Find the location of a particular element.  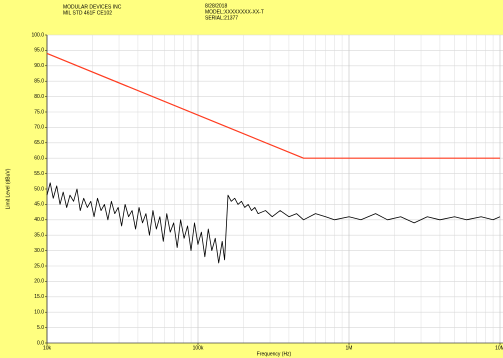

y-tick-label: 100.0 is located at coordinates (37, 35).